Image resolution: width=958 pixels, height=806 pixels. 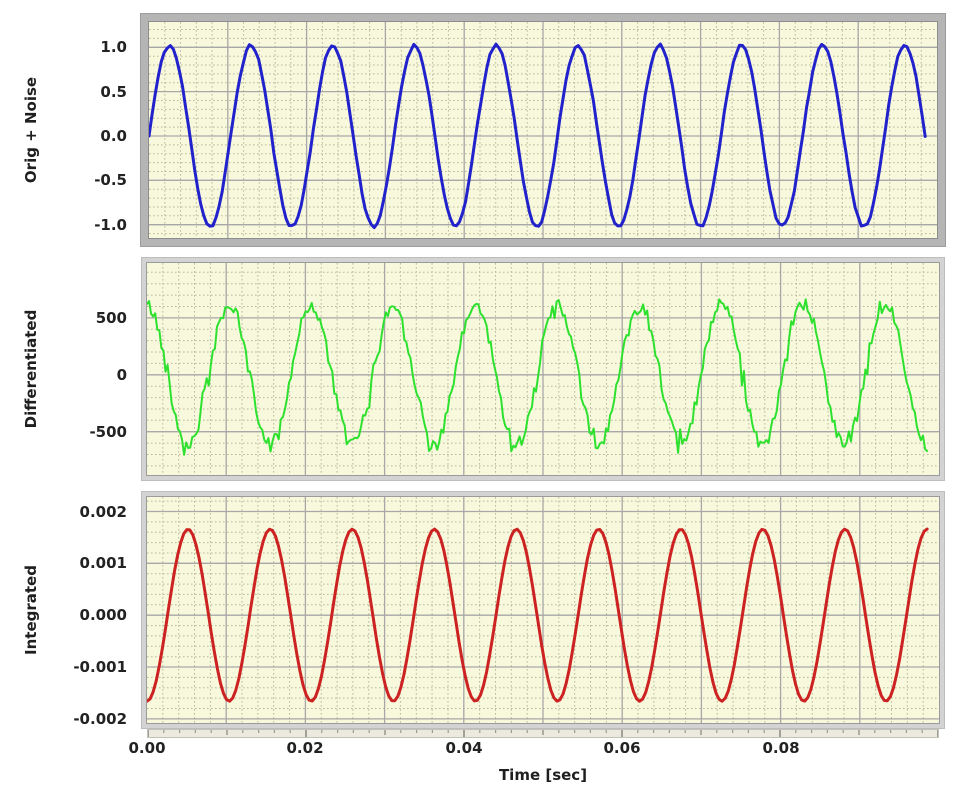 What do you see at coordinates (113, 47) in the screenshot?
I see `y-tick-label: 1.0` at bounding box center [113, 47].